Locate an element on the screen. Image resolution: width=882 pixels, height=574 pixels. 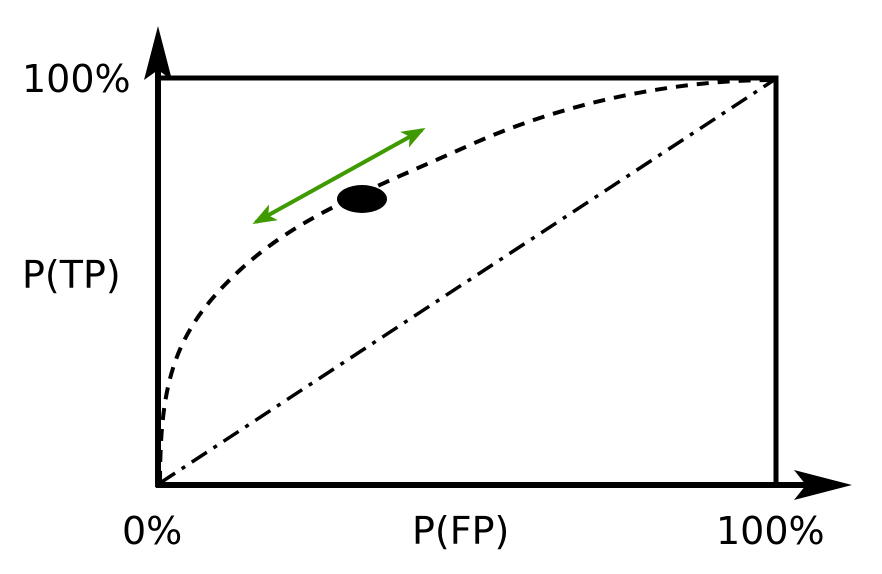
operating-point is located at coordinates (362, 199).